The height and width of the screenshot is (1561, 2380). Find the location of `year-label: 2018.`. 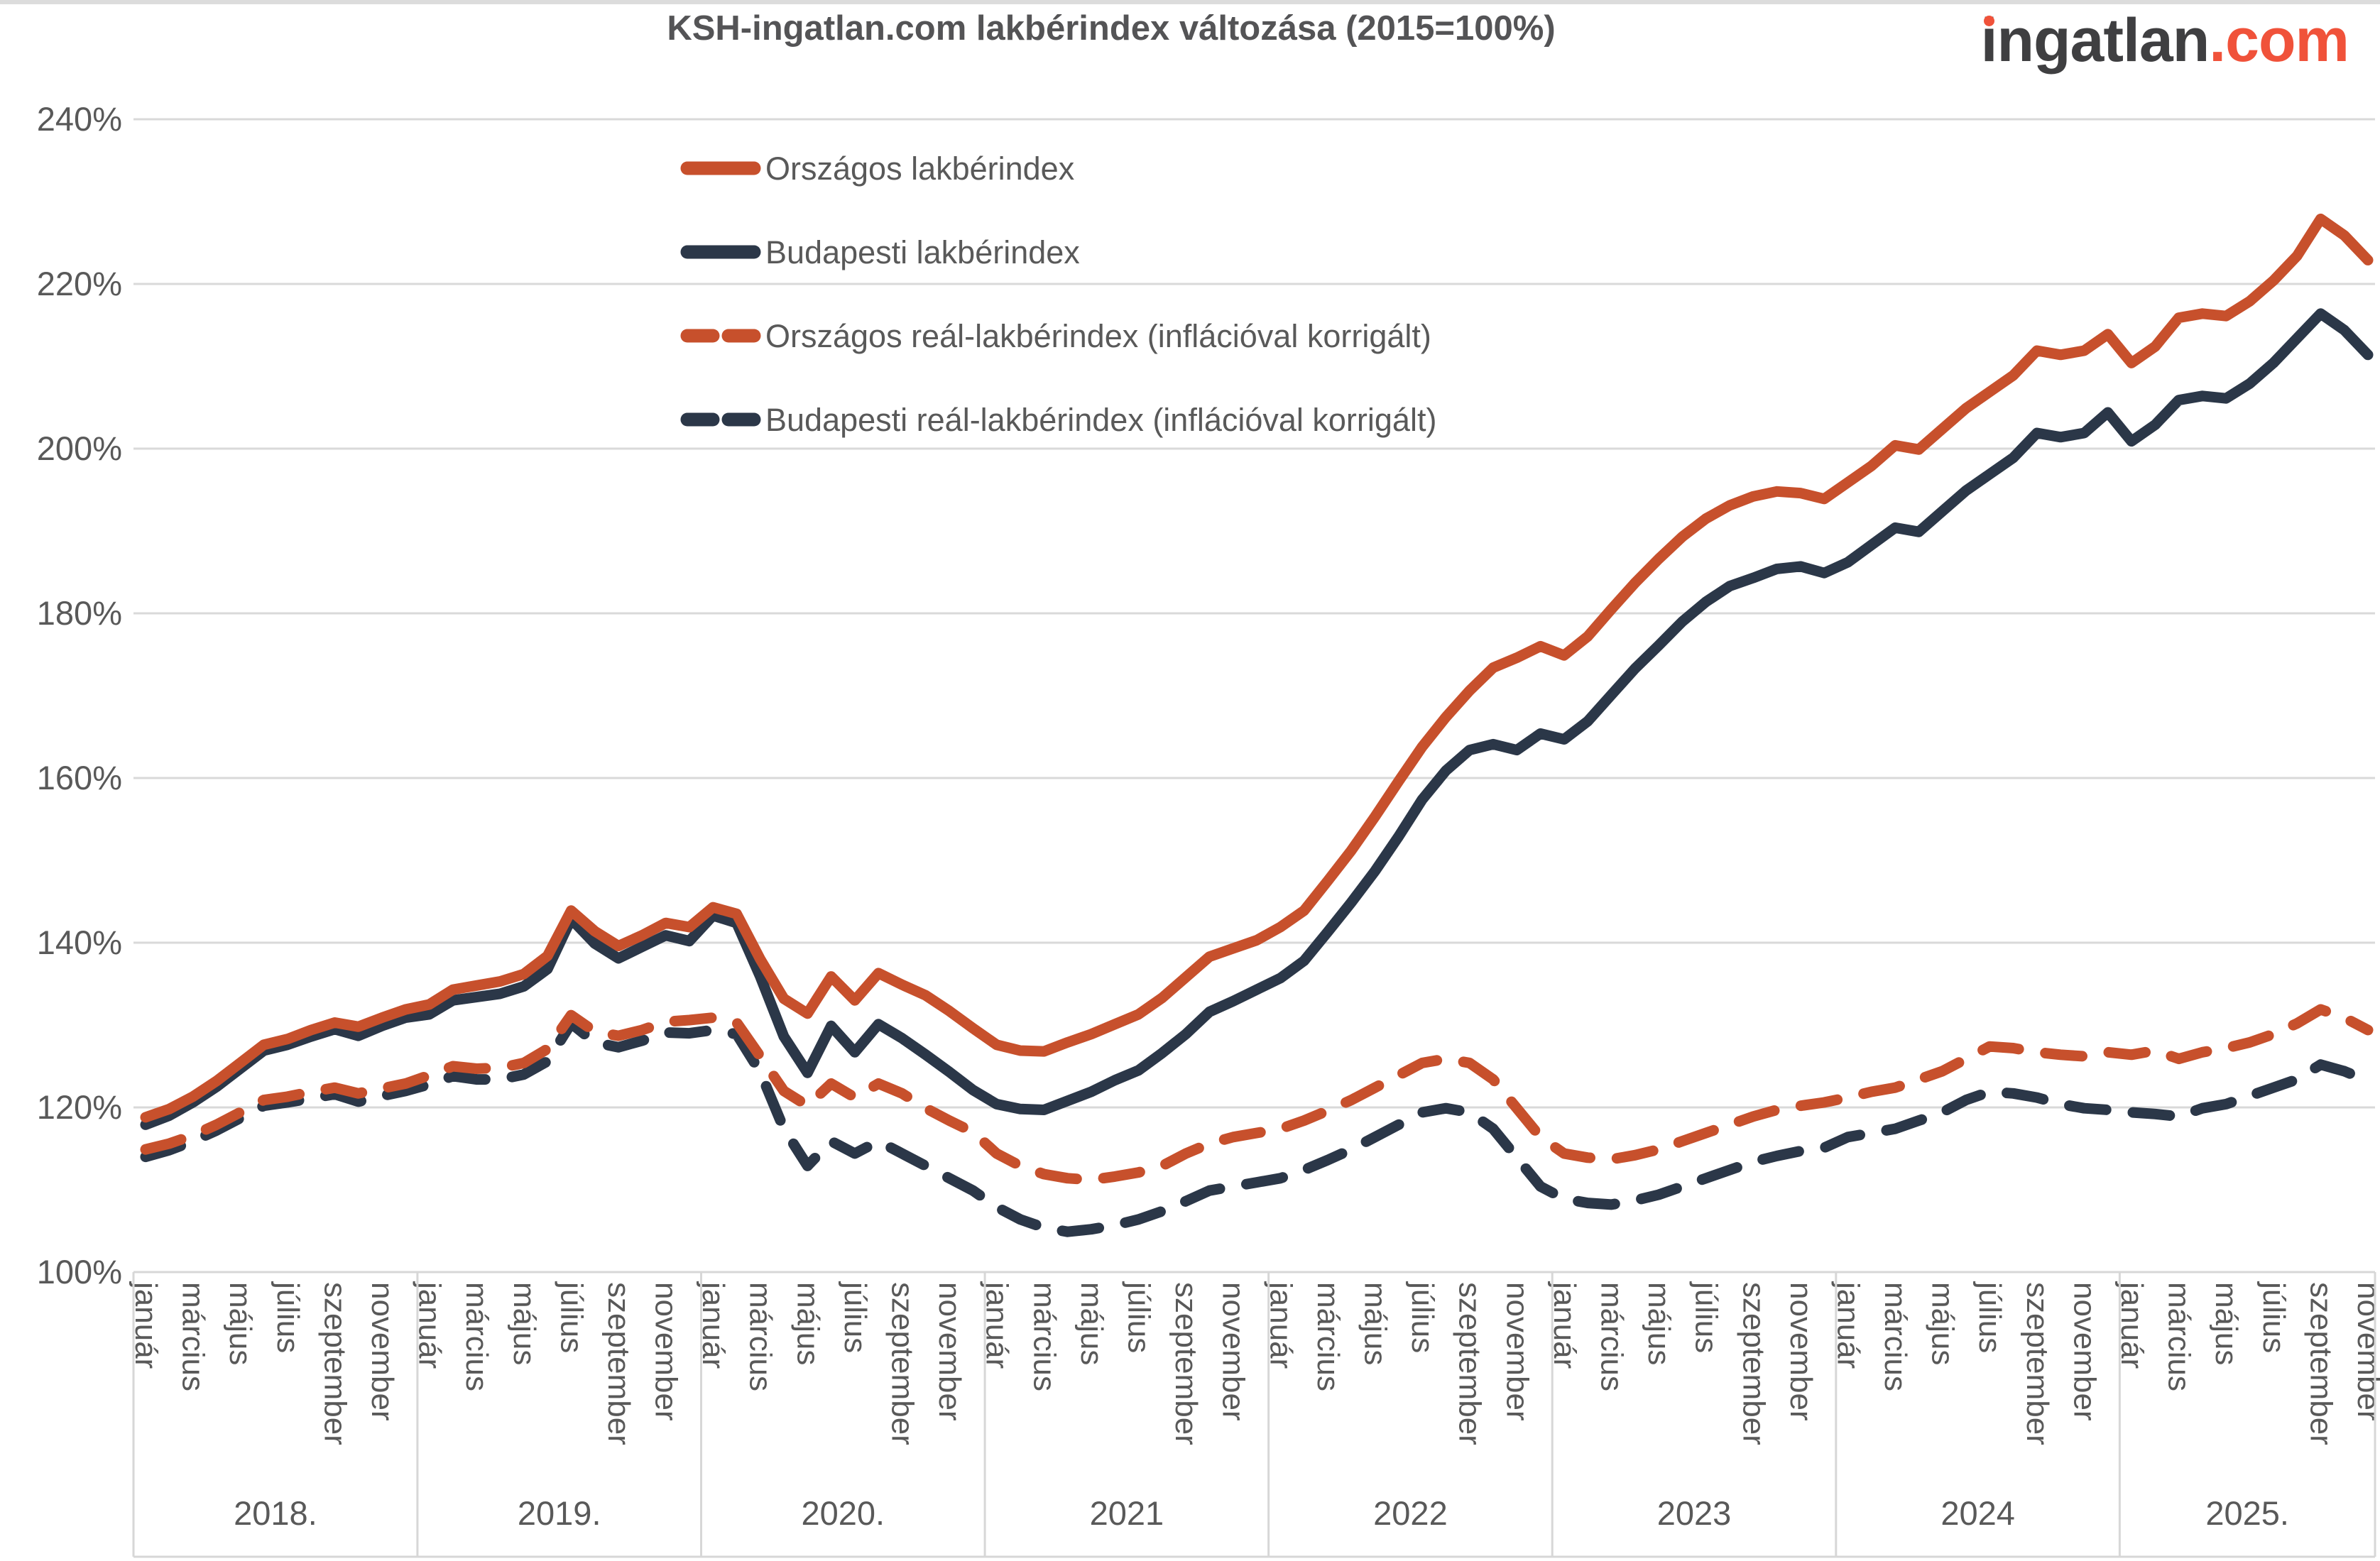

year-label: 2018. is located at coordinates (275, 1513).